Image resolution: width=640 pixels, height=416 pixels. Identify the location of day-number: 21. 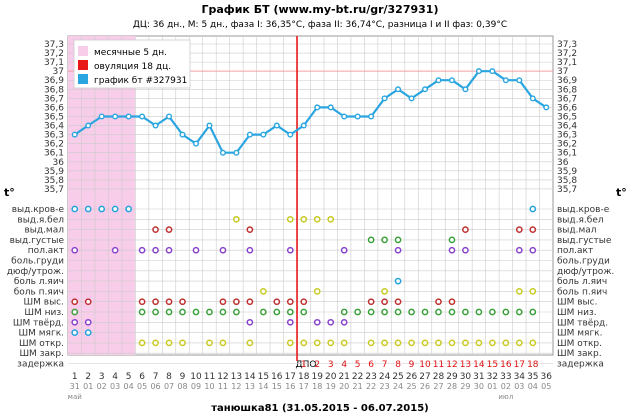
(343, 377).